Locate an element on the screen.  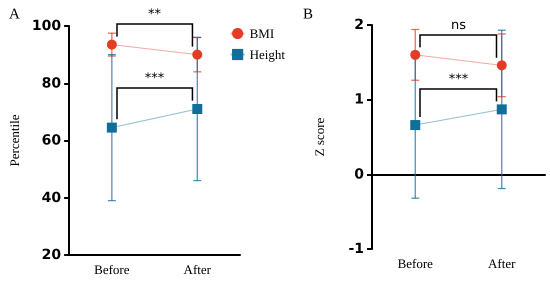
y-tick-label: 40 is located at coordinates (52, 198).